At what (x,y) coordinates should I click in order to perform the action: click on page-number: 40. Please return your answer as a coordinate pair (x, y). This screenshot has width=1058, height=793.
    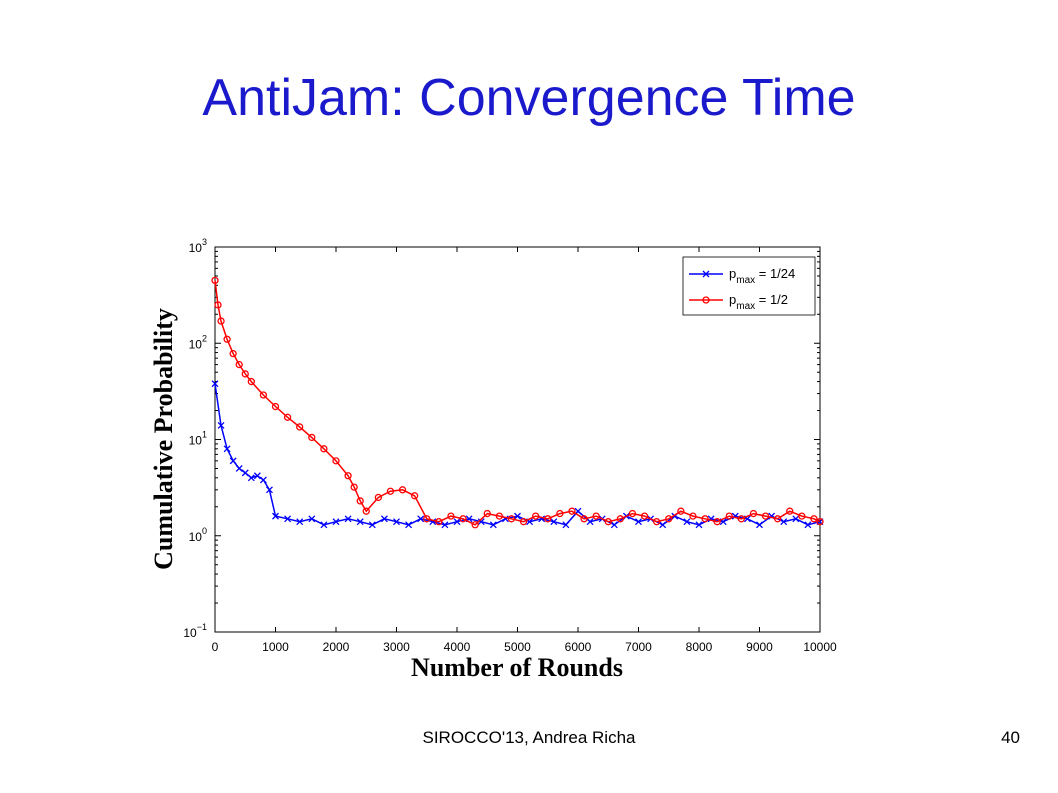
    Looking at the image, I should click on (1010, 737).